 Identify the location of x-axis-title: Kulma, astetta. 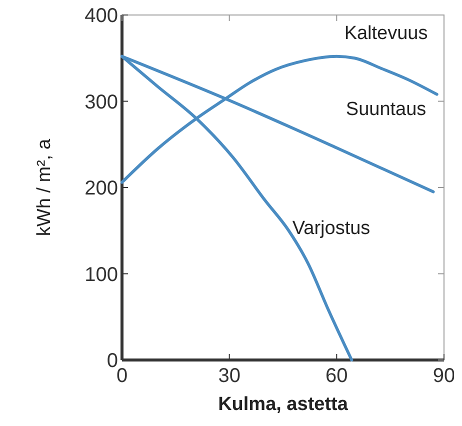
(283, 404).